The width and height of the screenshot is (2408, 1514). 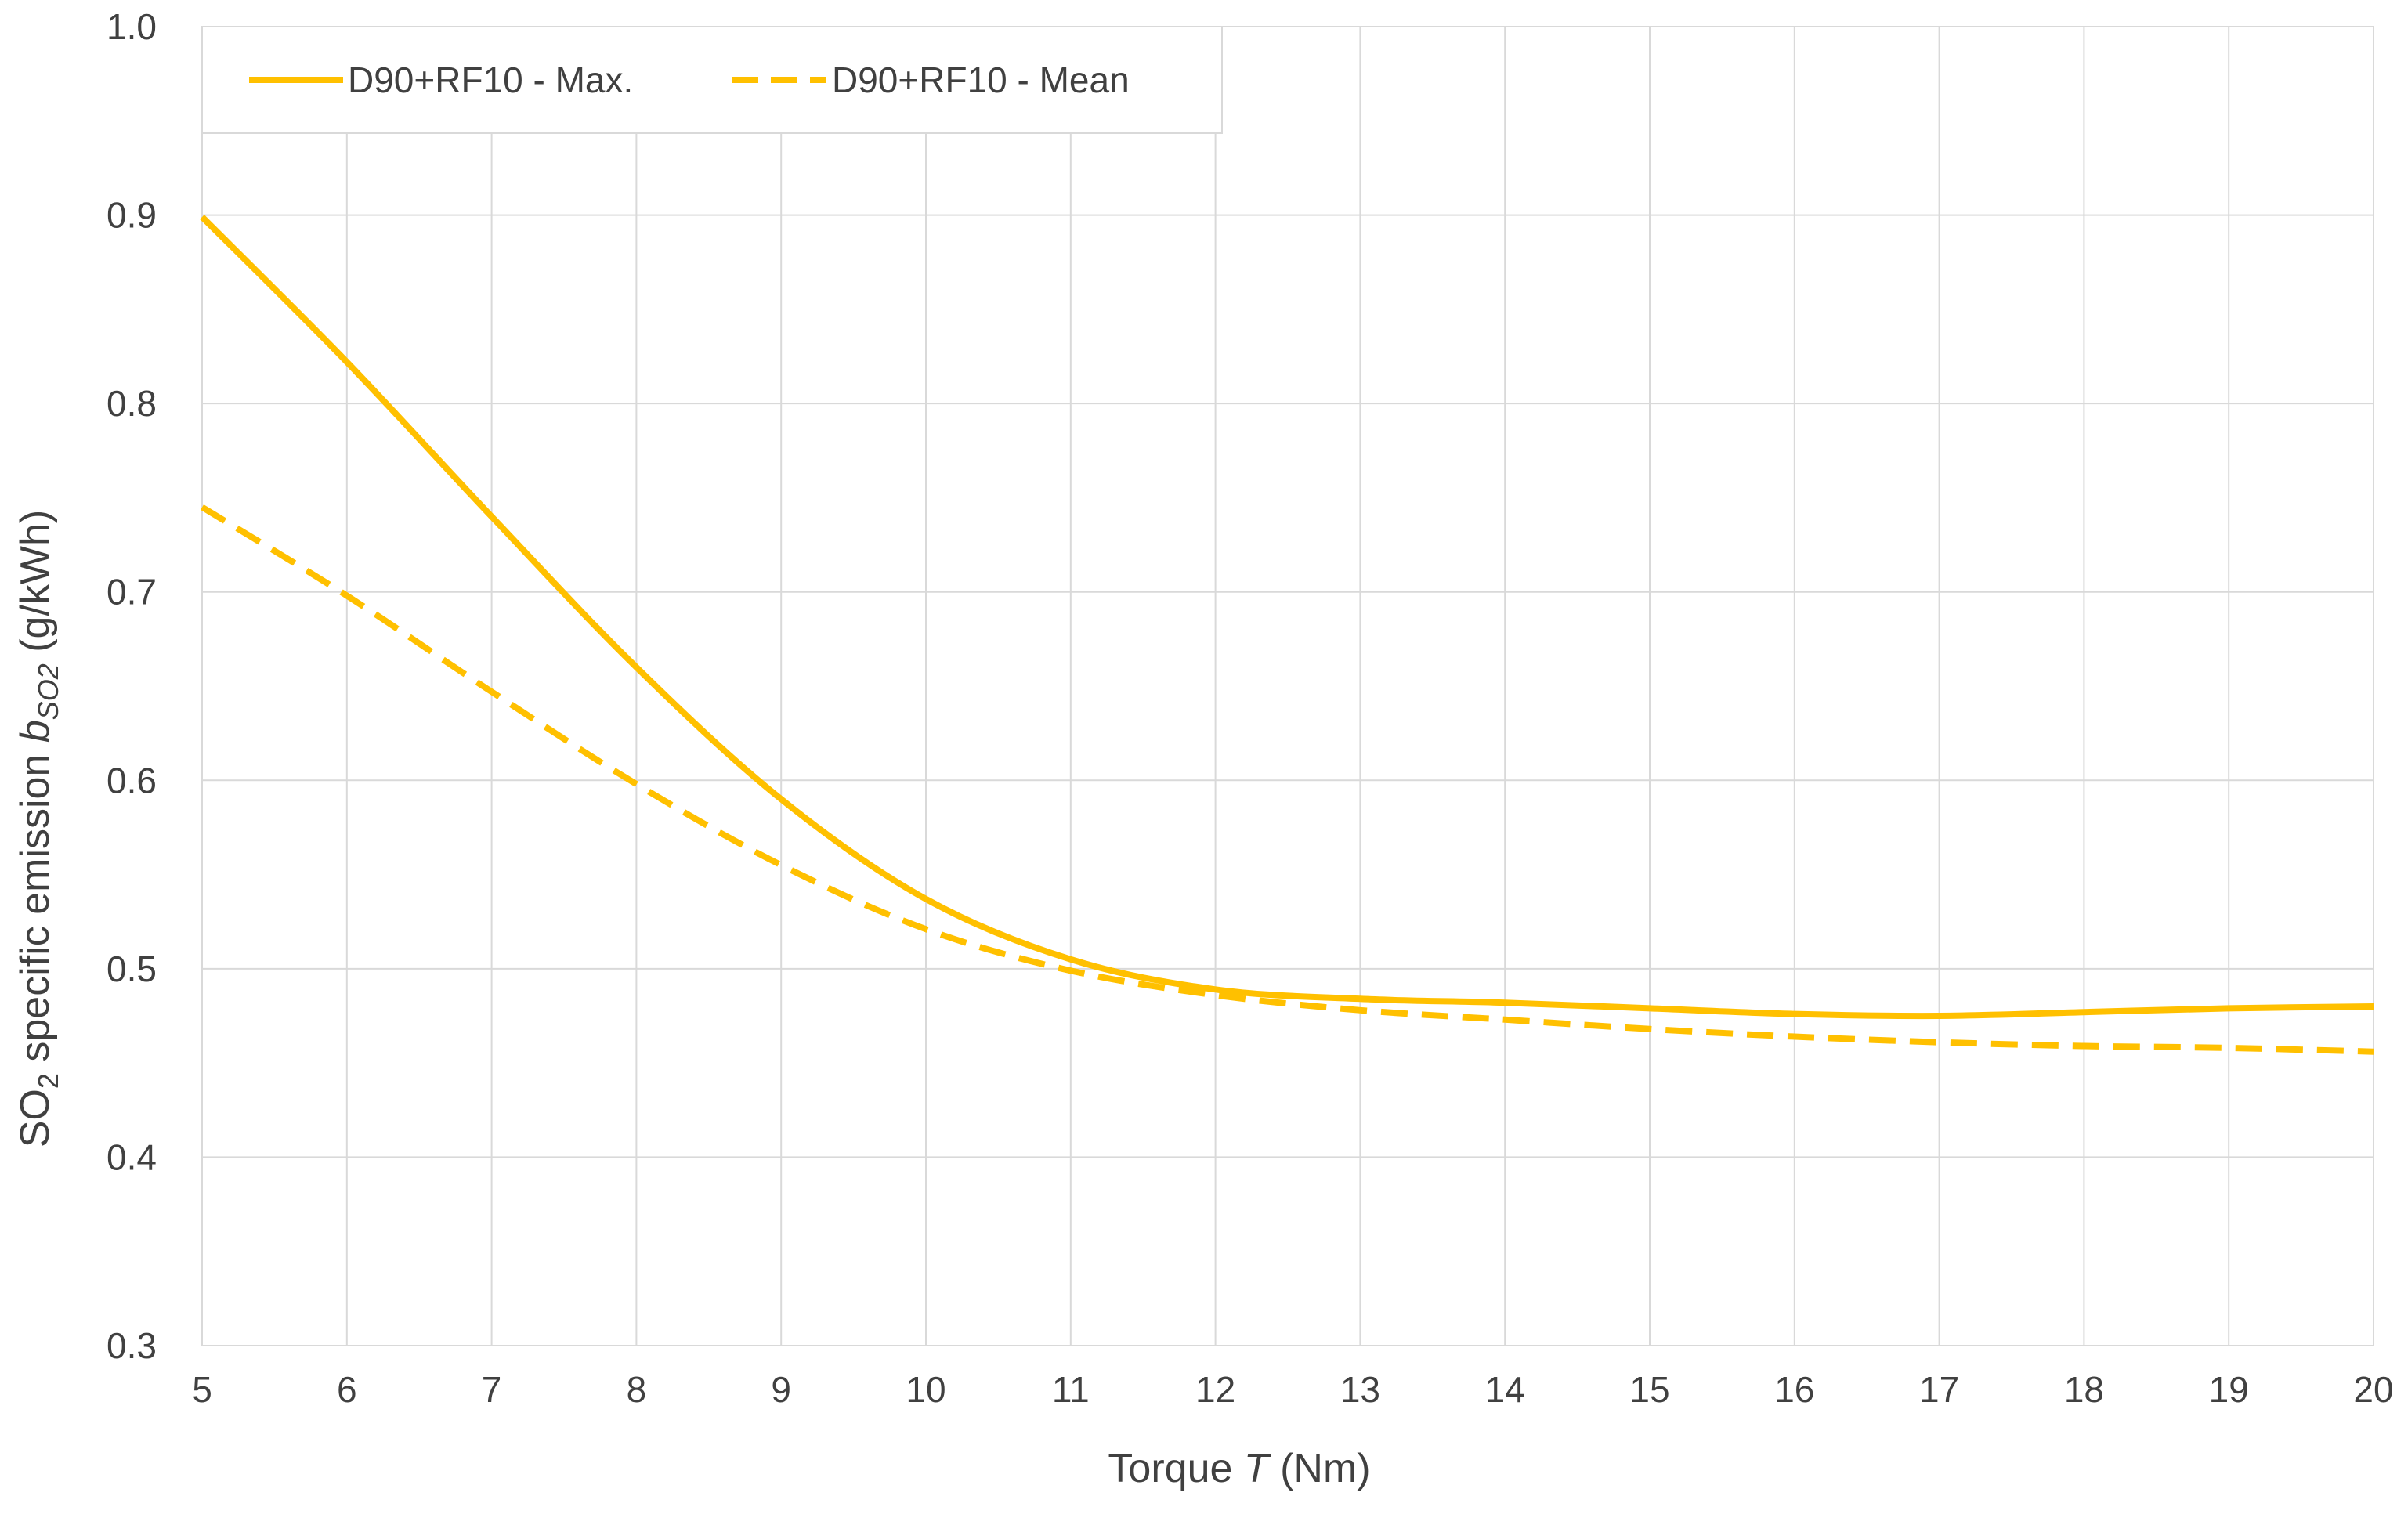 What do you see at coordinates (1071, 1389) in the screenshot?
I see `x-tick-label: 11` at bounding box center [1071, 1389].